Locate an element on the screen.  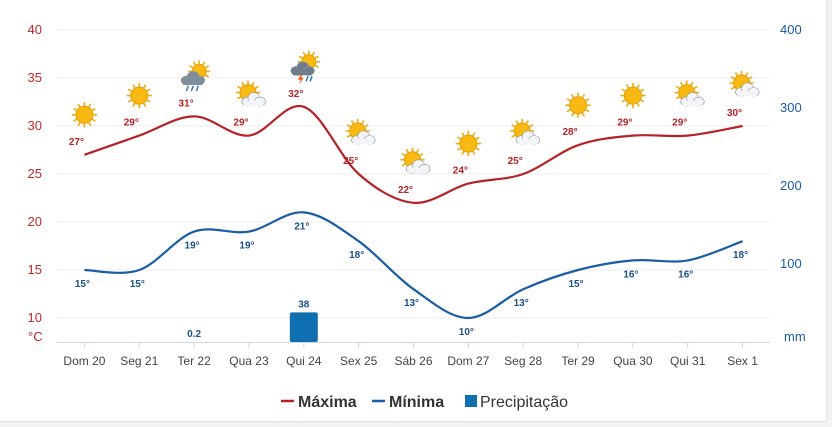
legend-item-max: Máxima is located at coordinates (319, 402).